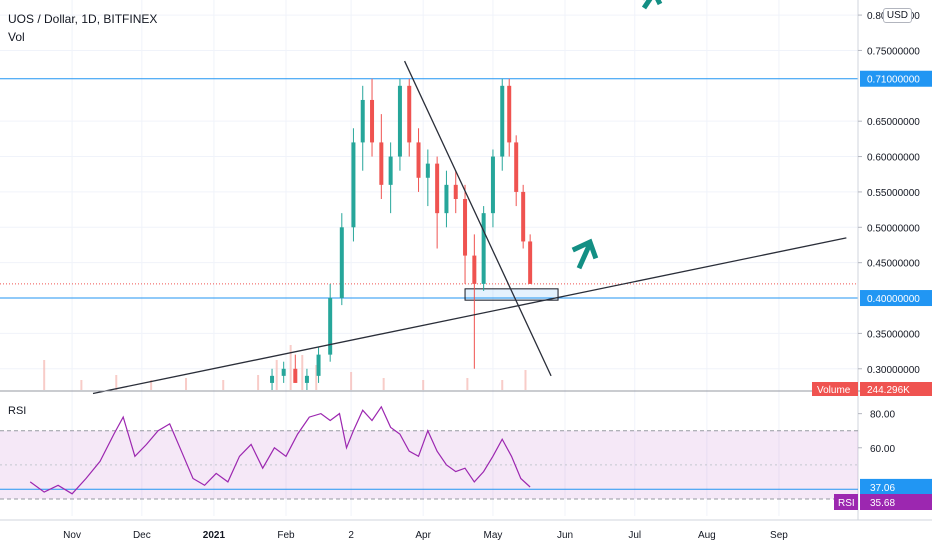  Describe the element at coordinates (893, 193) in the screenshot. I see `price-axis-label: 0.55000000` at that location.